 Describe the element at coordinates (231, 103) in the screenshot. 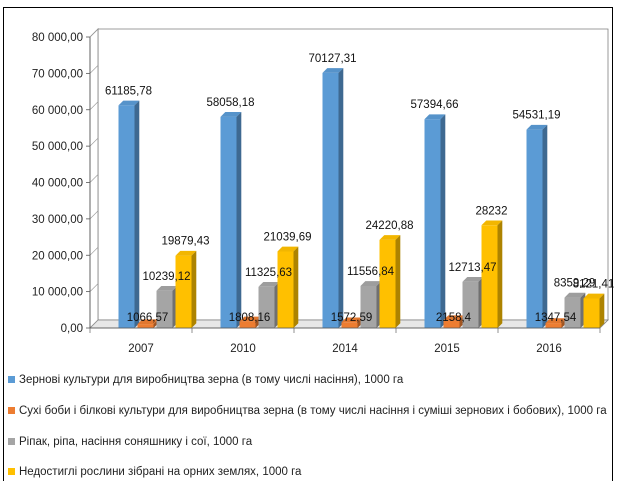

I see `value-label: 58058,18` at that location.